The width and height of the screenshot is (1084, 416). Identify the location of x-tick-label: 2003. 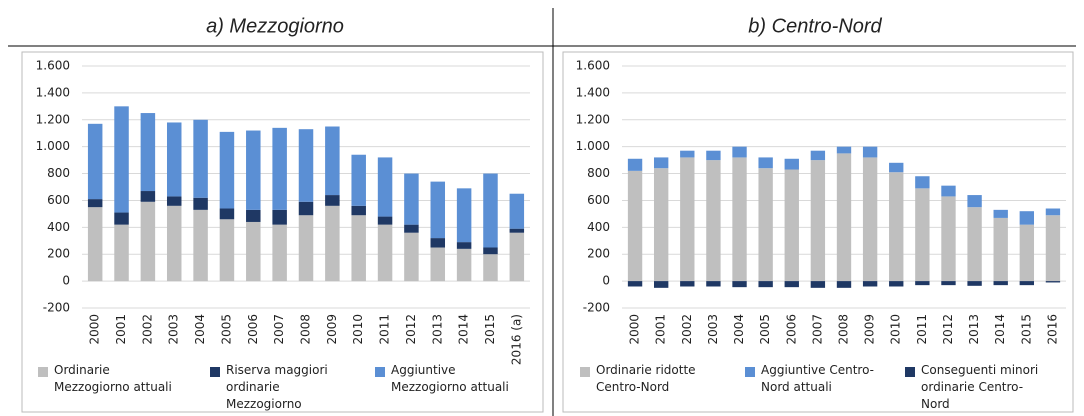
(174, 329).